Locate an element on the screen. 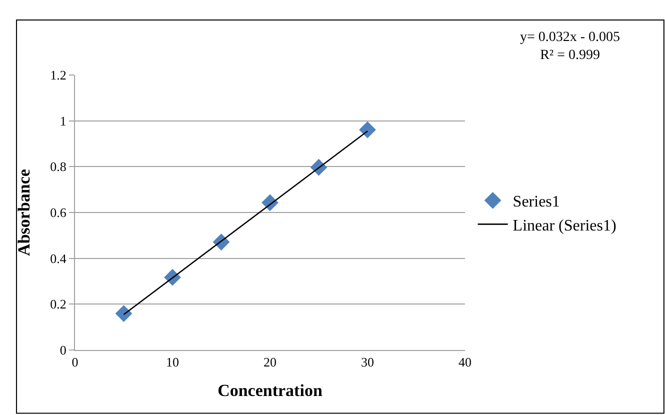 This screenshot has width=665, height=415. x-tick-label: 40 is located at coordinates (465, 362).